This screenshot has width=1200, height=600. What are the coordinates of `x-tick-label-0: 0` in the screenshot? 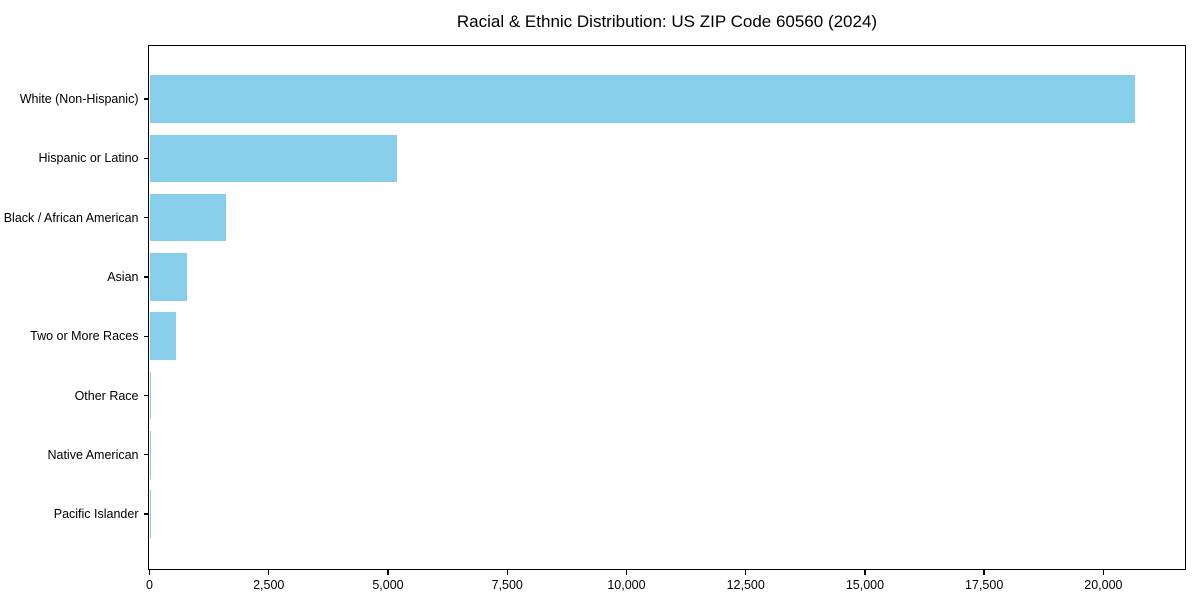 It's located at (149, 584).